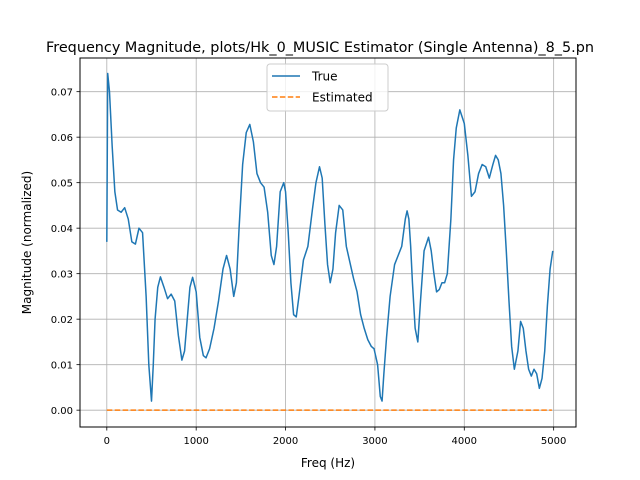 The height and width of the screenshot is (480, 640). I want to click on y-tick-label: 0.04, so click(62, 229).